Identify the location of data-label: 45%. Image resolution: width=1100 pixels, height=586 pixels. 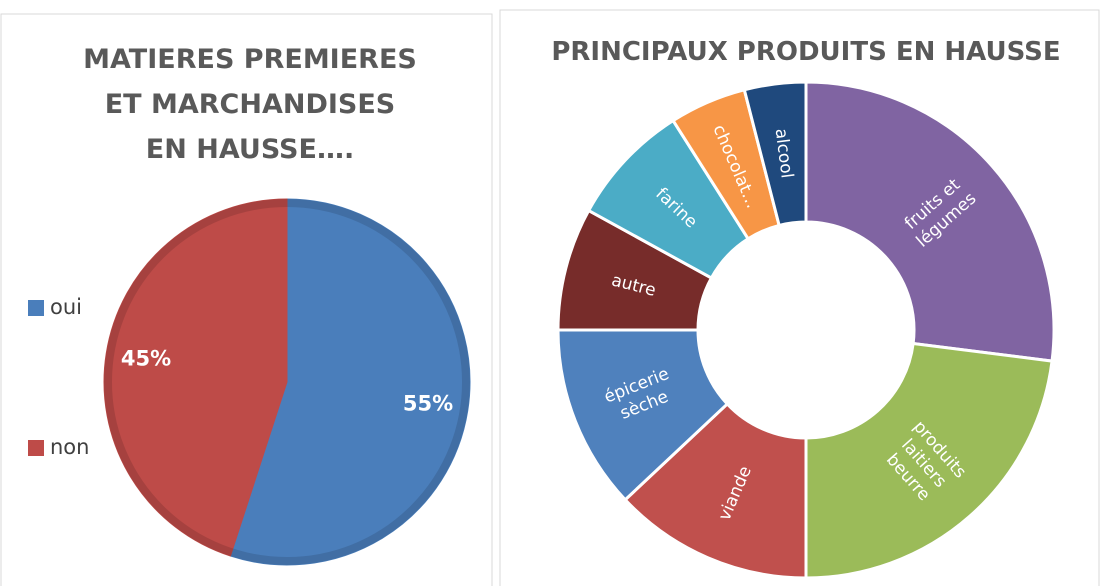
(146, 359).